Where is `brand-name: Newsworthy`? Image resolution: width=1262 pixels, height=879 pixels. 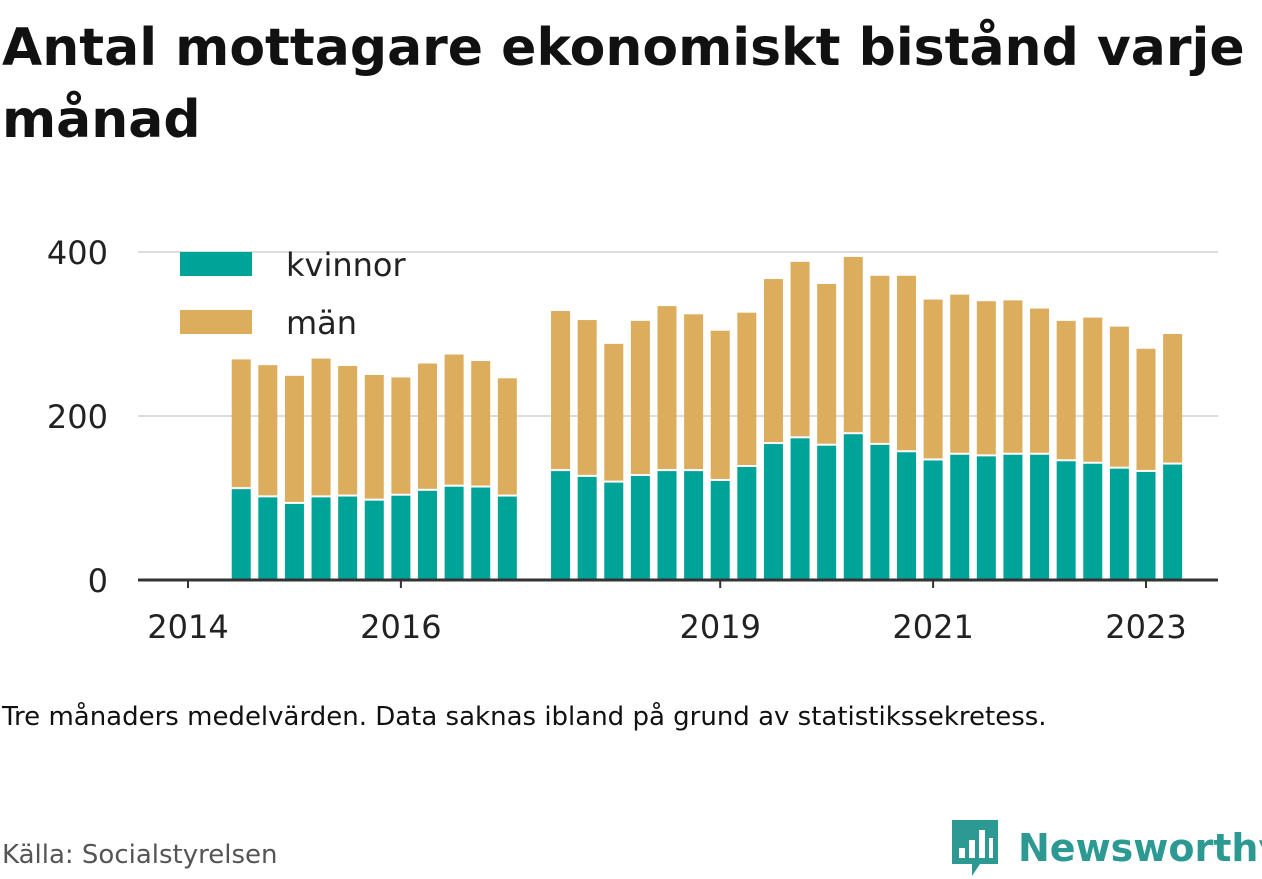 brand-name: Newsworthy is located at coordinates (1140, 848).